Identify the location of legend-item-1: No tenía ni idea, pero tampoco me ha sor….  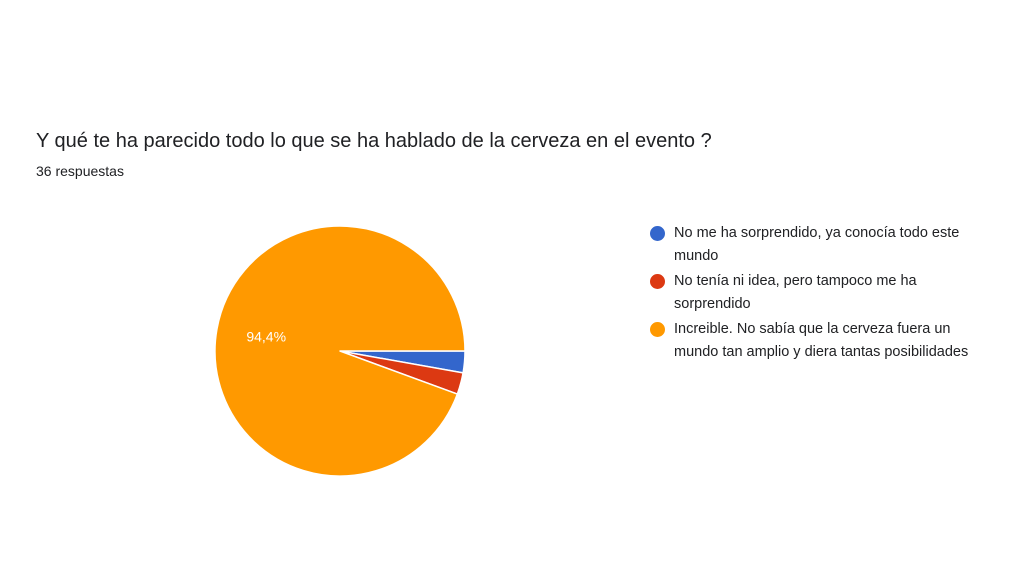
(820, 293).